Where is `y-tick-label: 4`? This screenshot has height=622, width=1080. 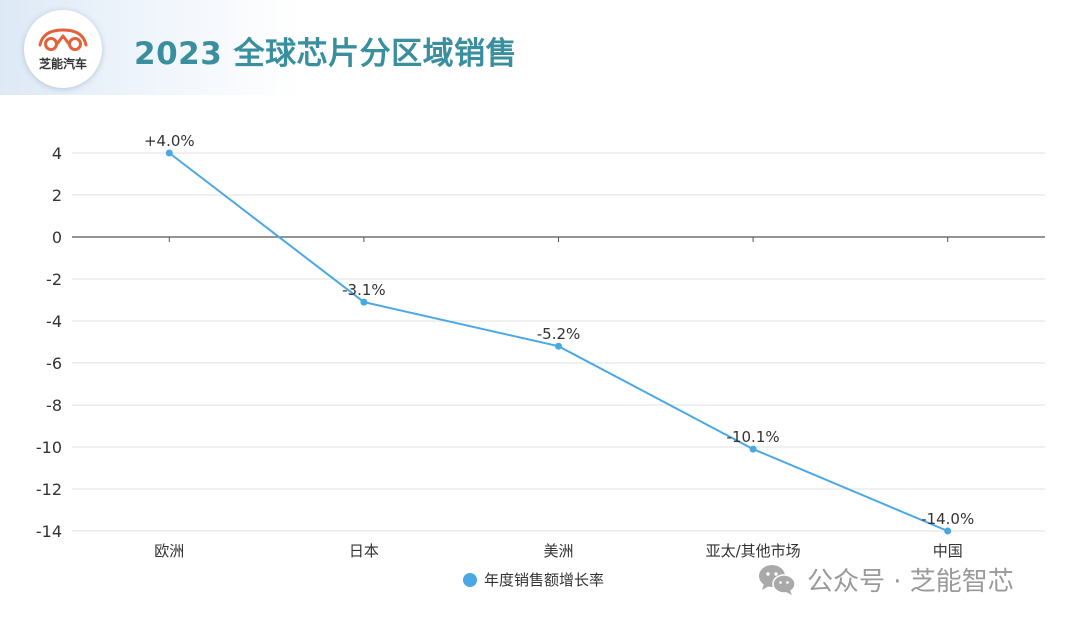
y-tick-label: 4 is located at coordinates (57, 153).